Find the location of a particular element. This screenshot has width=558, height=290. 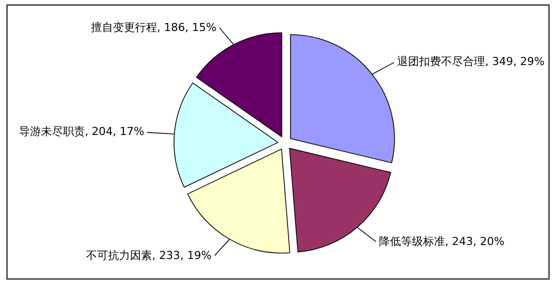

slice-label: 导游未尽职责, 204, 17% is located at coordinates (81, 132).